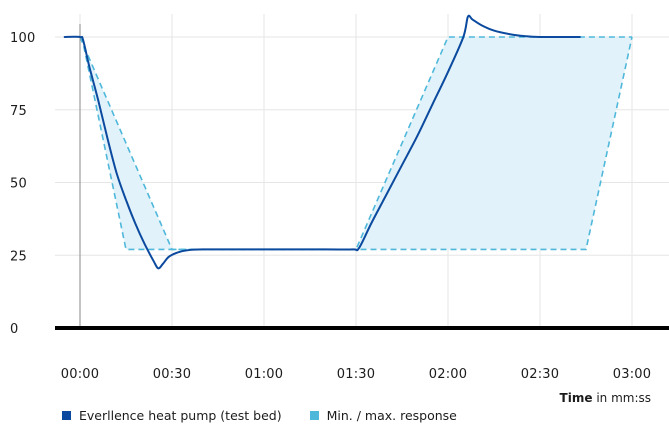 Image resolution: width=669 pixels, height=426 pixels. I want to click on x-axis-title-unit: in mm:ss, so click(622, 398).